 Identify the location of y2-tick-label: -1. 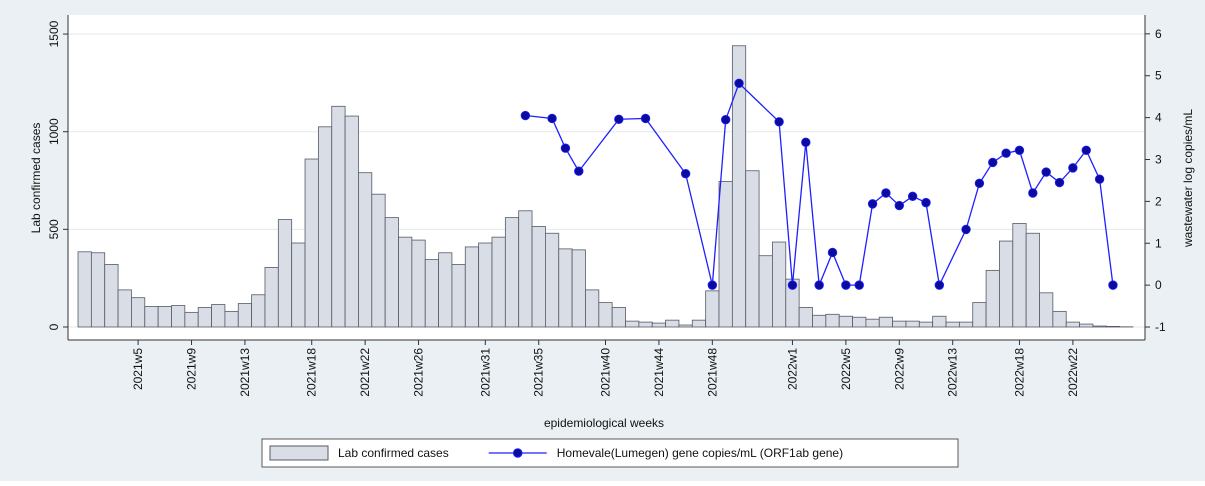
(1160, 327).